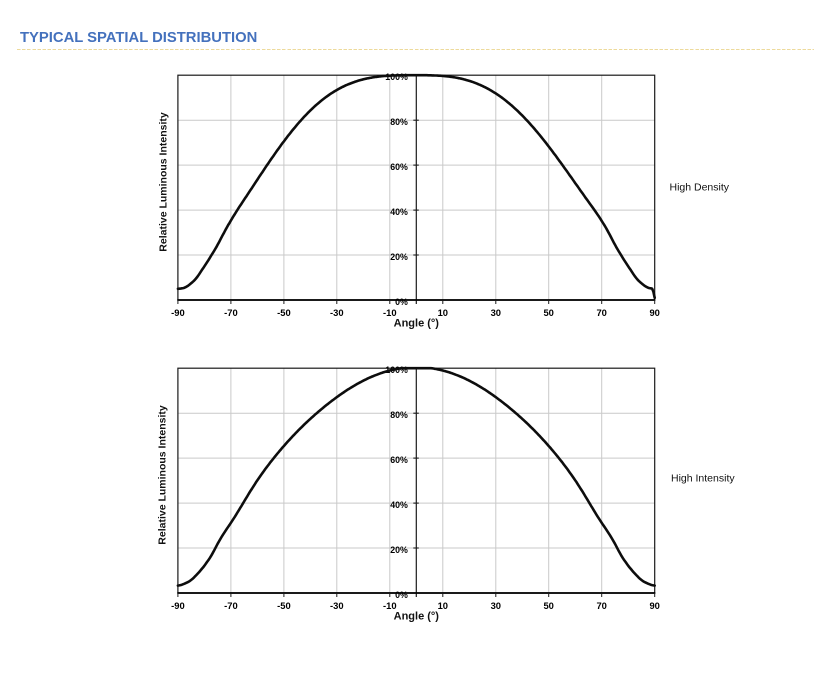  I want to click on svg-text: 100%, so click(396, 77).